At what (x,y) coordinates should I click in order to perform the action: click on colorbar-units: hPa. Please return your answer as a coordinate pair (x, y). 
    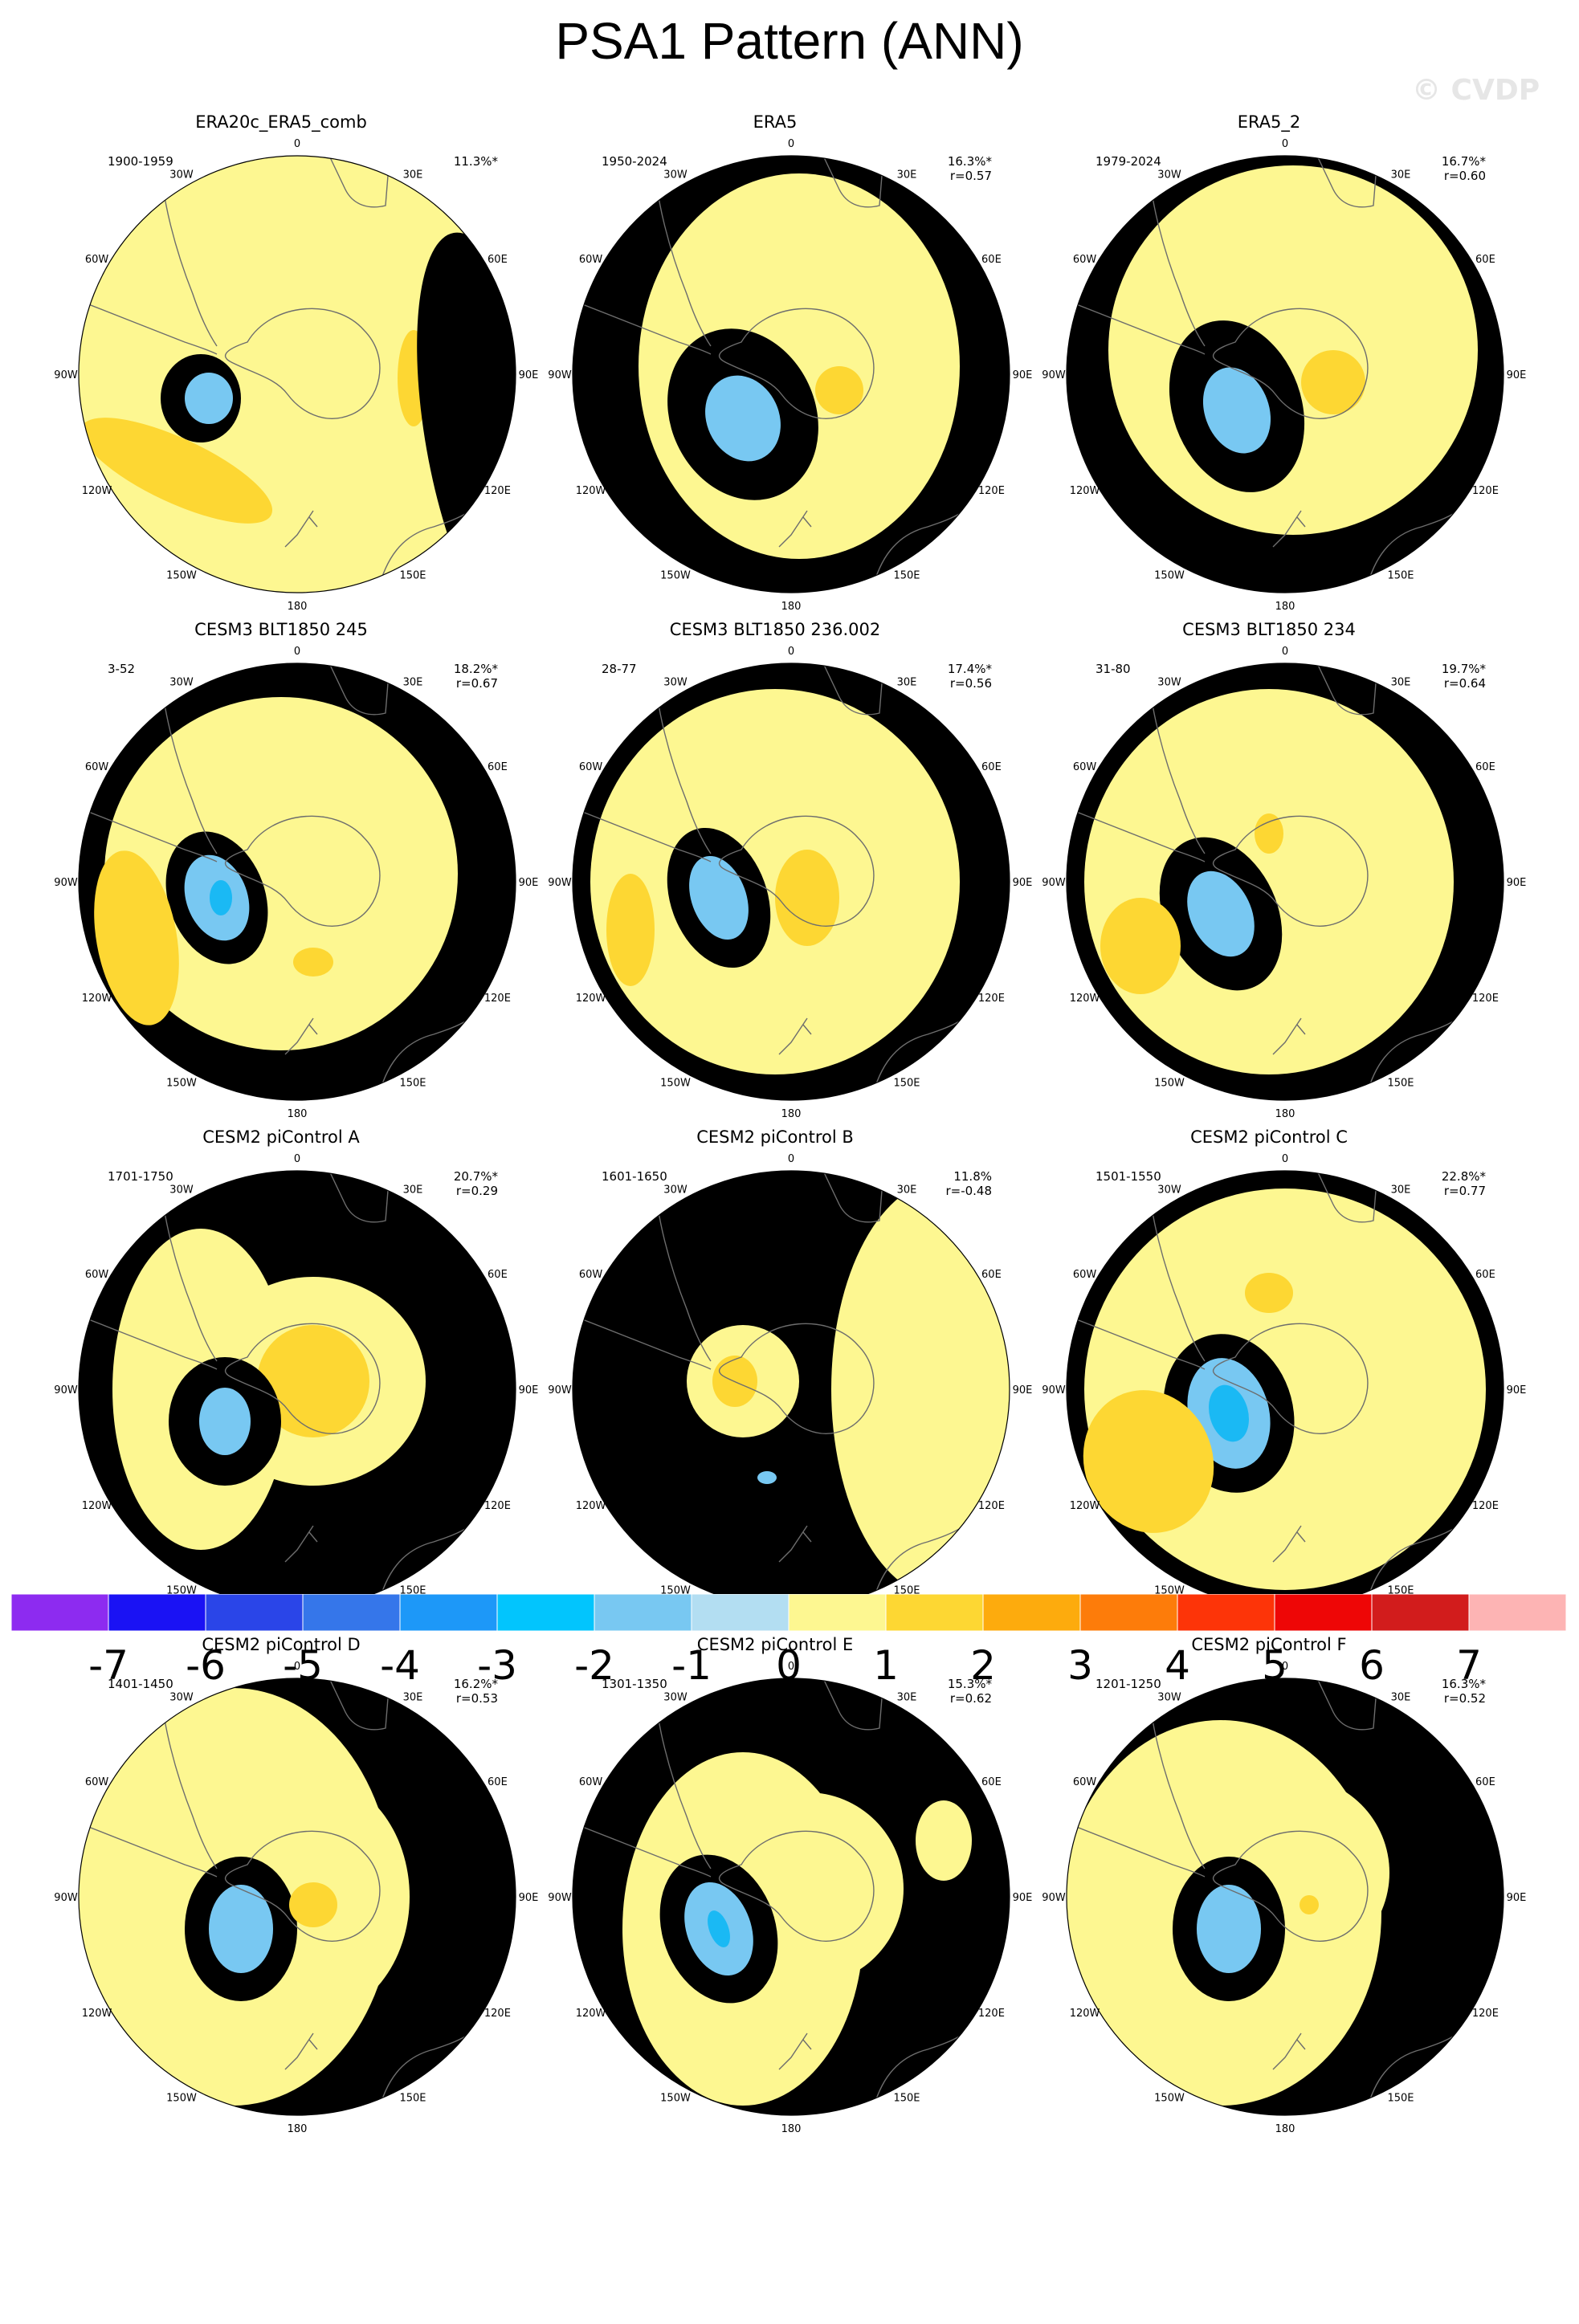
    Looking at the image, I should click on (789, 1712).